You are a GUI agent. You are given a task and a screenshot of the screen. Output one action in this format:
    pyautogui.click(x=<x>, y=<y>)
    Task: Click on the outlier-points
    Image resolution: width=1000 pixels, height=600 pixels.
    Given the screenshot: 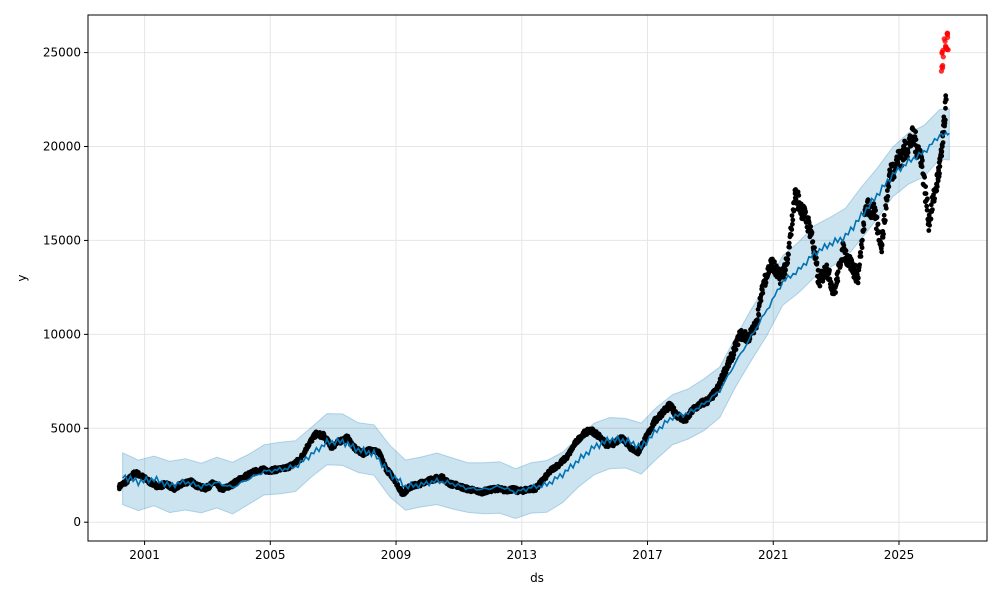 What is the action you would take?
    pyautogui.click(x=944, y=52)
    